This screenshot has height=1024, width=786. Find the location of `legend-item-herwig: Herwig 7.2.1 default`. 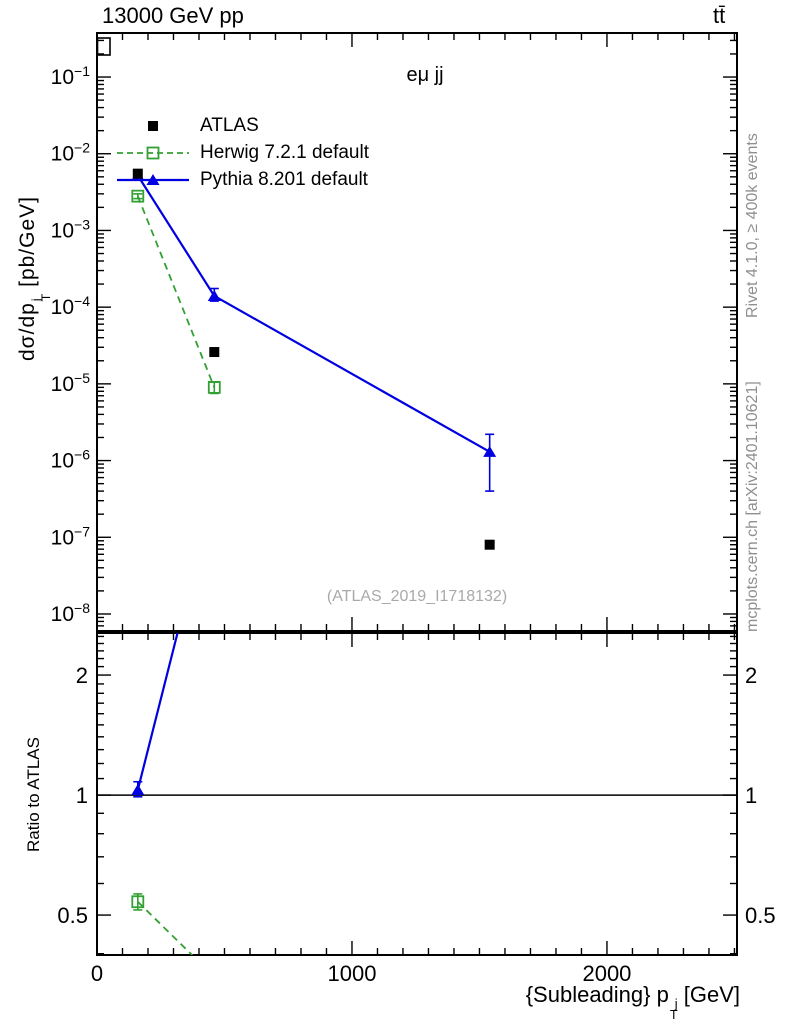

legend-item-herwig: Herwig 7.2.1 default is located at coordinates (242, 152).